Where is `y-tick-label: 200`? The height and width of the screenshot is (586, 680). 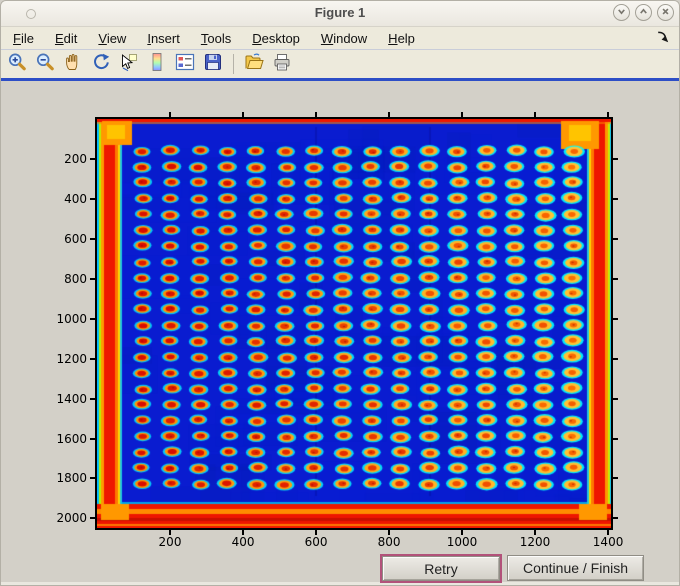
y-tick-label: 200 is located at coordinates (75, 158).